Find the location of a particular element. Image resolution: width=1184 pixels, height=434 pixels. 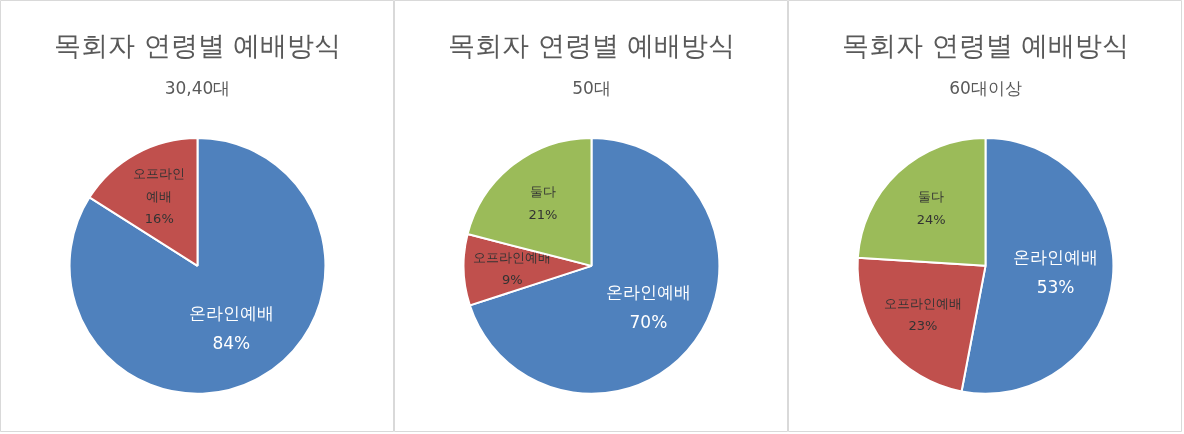

chart-subtitle: 50대 is located at coordinates (591, 87).